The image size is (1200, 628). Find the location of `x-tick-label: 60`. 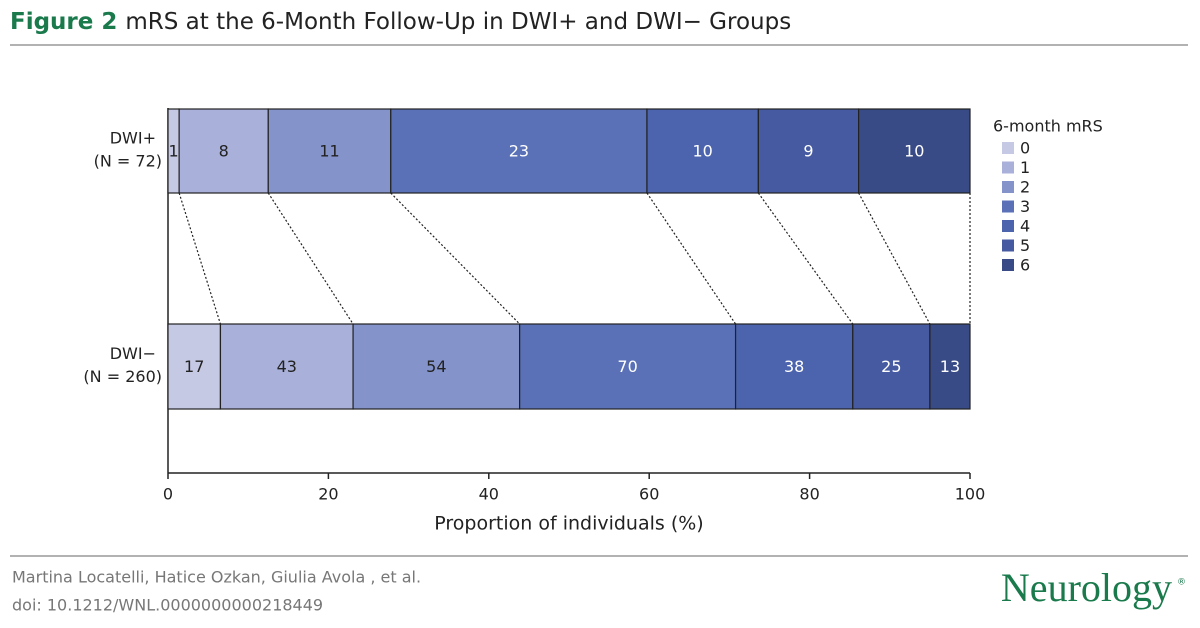

x-tick-label: 60 is located at coordinates (649, 494).